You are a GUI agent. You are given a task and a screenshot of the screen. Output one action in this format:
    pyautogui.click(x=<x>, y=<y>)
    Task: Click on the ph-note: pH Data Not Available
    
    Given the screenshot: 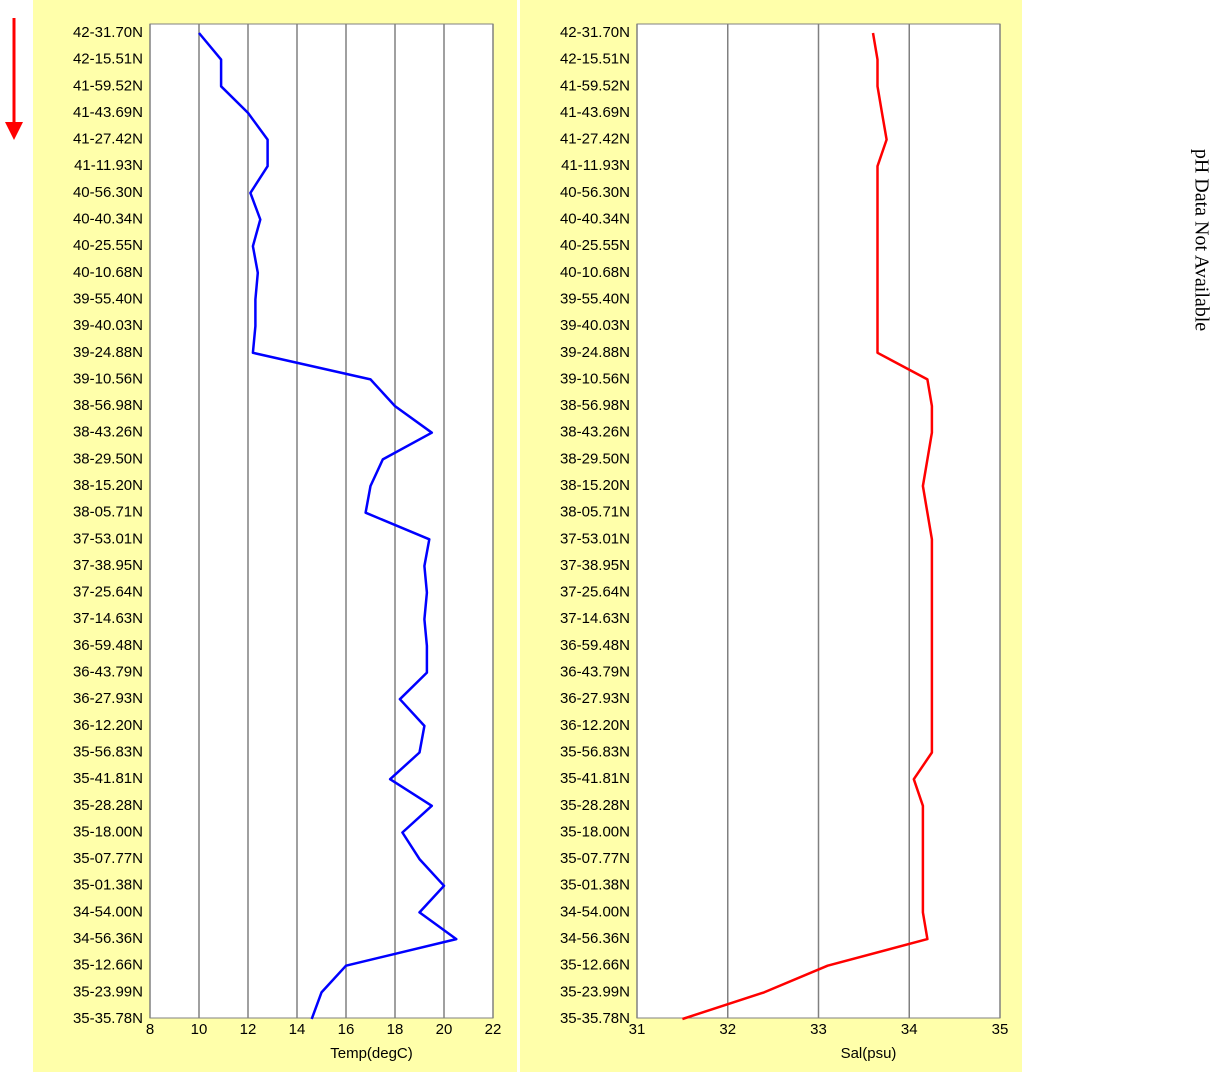 What is the action you would take?
    pyautogui.click(x=1201, y=240)
    